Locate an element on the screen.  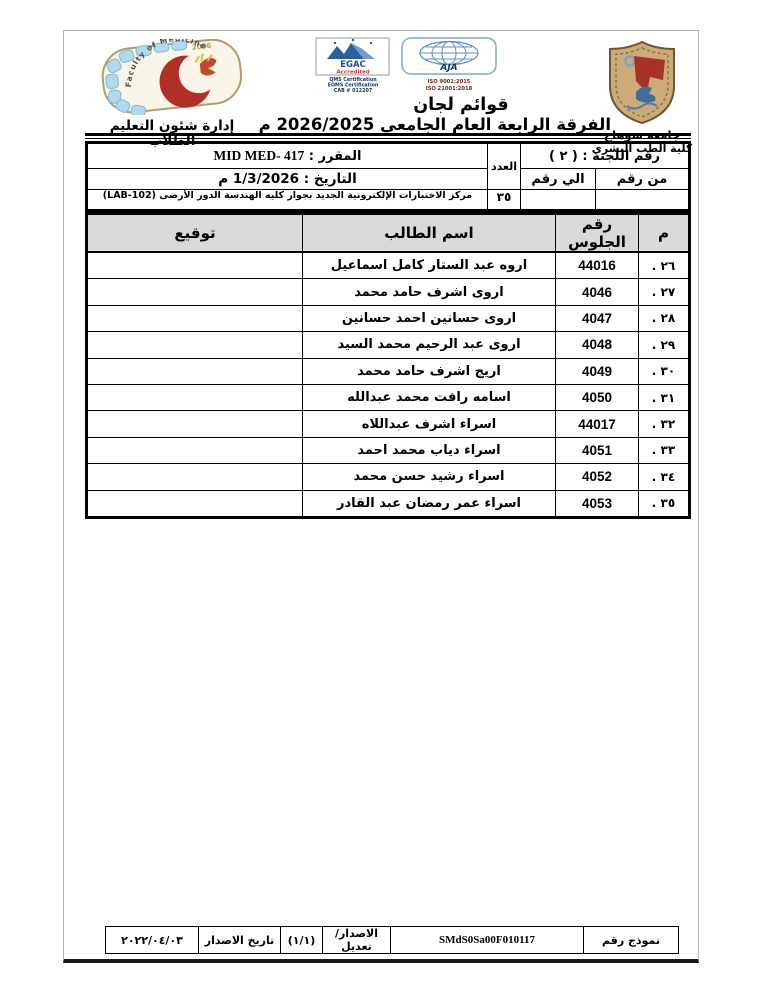
row-number: ٣٥ . is located at coordinates (664, 503).